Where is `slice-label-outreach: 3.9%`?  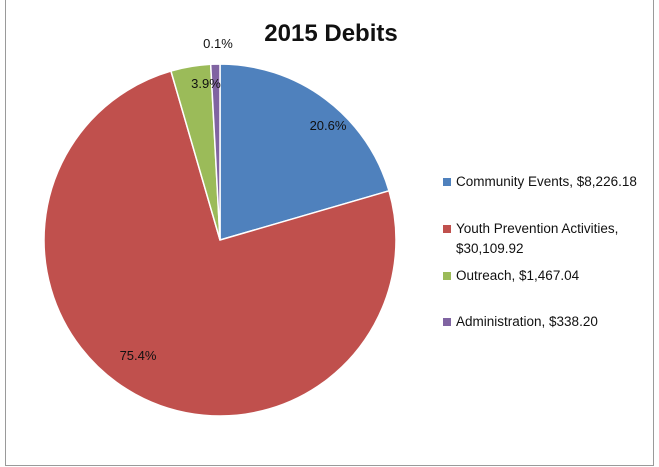 slice-label-outreach: 3.9% is located at coordinates (206, 83).